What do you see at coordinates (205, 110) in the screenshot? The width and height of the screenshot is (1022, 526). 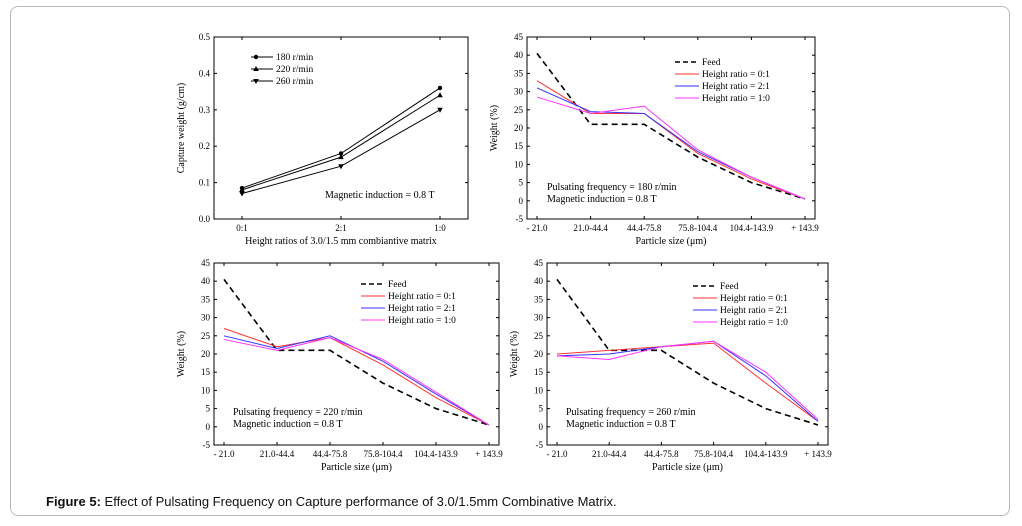 I see `y-tick-label: 0.3` at bounding box center [205, 110].